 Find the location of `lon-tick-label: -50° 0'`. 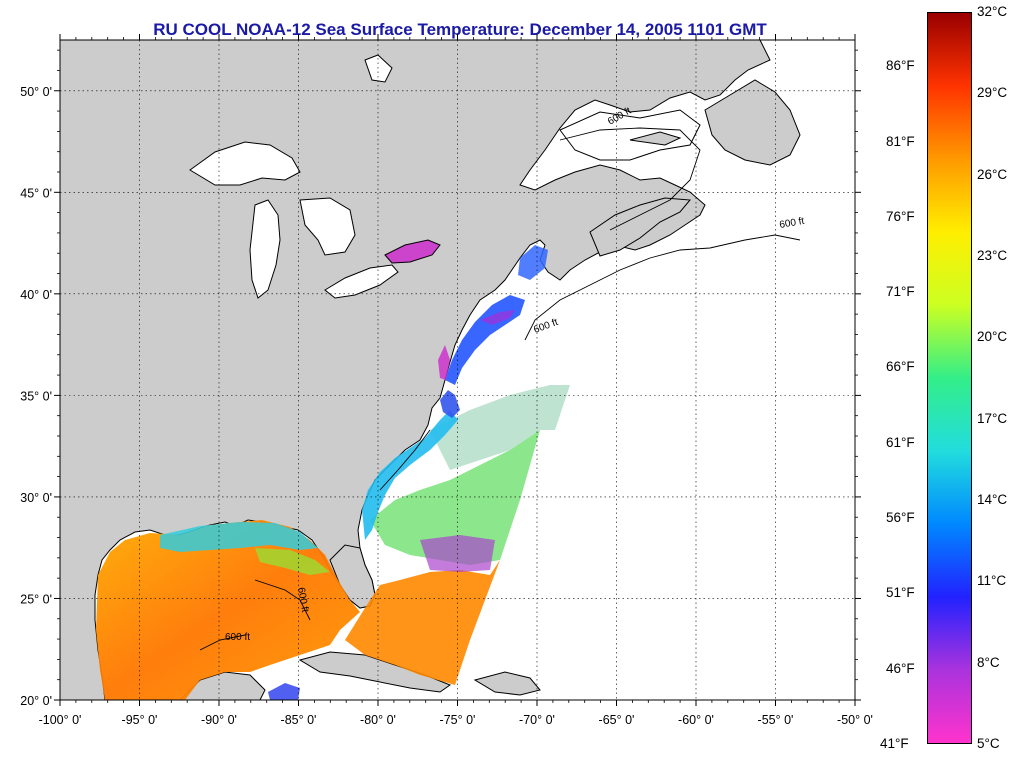

lon-tick-label: -50° 0' is located at coordinates (855, 720).